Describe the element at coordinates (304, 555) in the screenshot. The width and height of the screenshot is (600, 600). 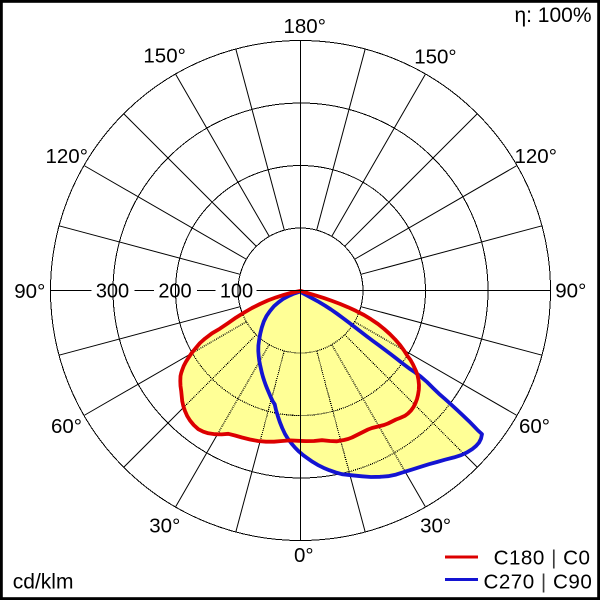
I see `svg-text: 0°` at that location.